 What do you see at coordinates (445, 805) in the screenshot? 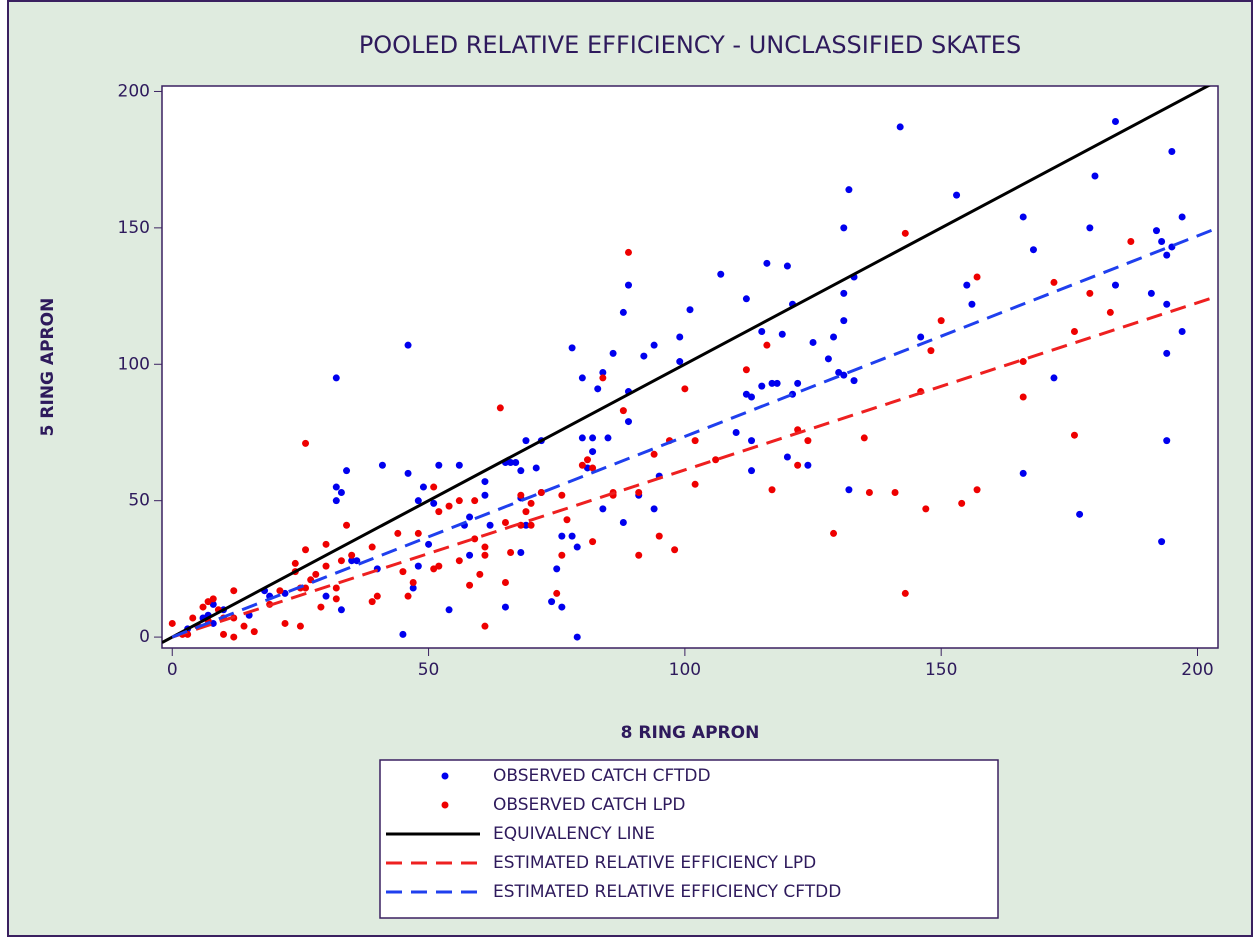
I see `legend-marker` at bounding box center [445, 805].